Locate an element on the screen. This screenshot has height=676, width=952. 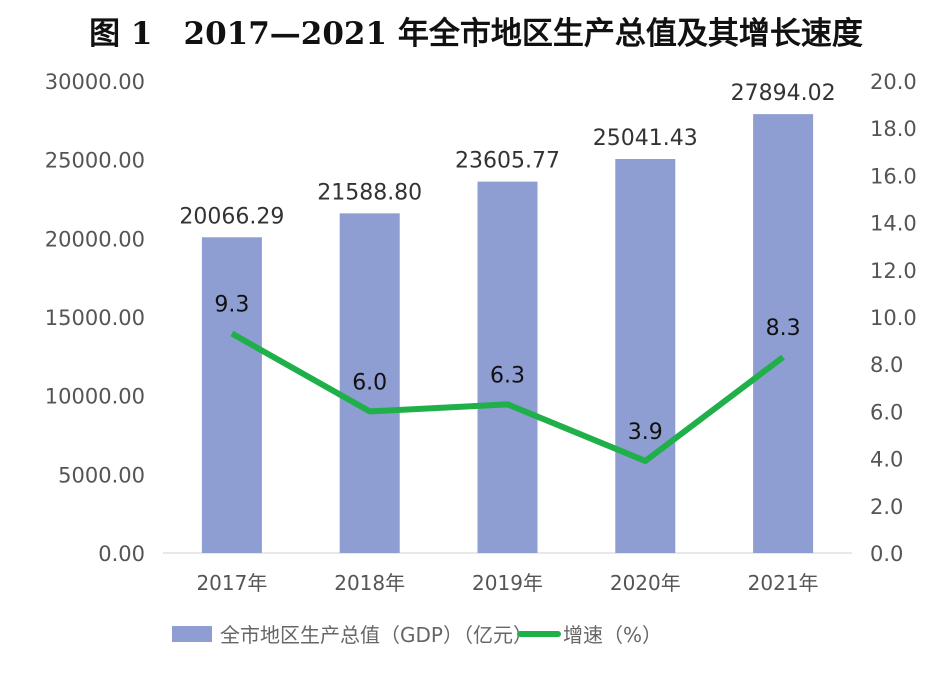
left-axis-tick: 5000.00 is located at coordinates (101, 475).